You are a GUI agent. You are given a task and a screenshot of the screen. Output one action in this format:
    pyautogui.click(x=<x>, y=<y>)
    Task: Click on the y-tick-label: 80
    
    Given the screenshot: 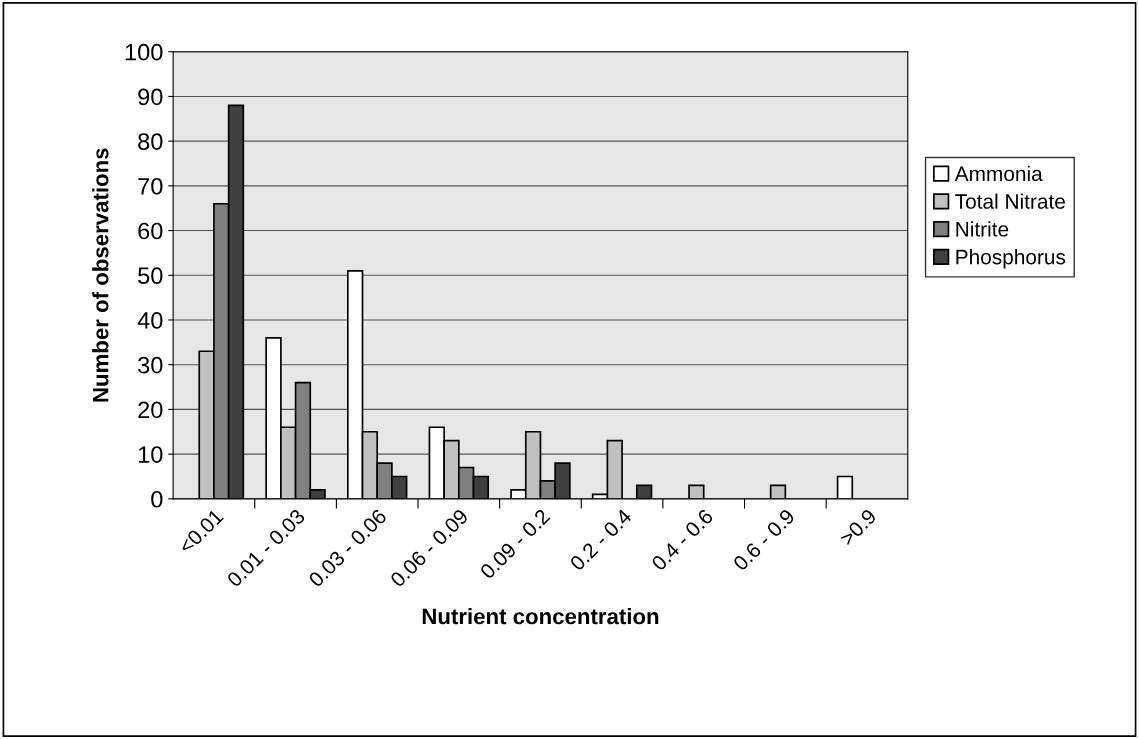 What is the action you would take?
    pyautogui.click(x=150, y=141)
    